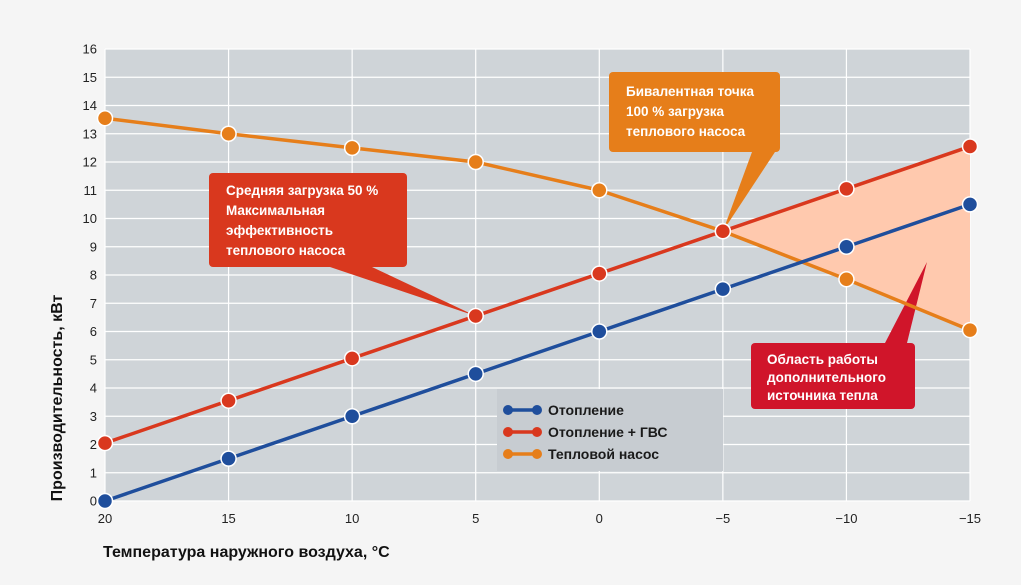  Describe the element at coordinates (275, 210) in the screenshot. I see `callout-text: Максимальная` at that location.